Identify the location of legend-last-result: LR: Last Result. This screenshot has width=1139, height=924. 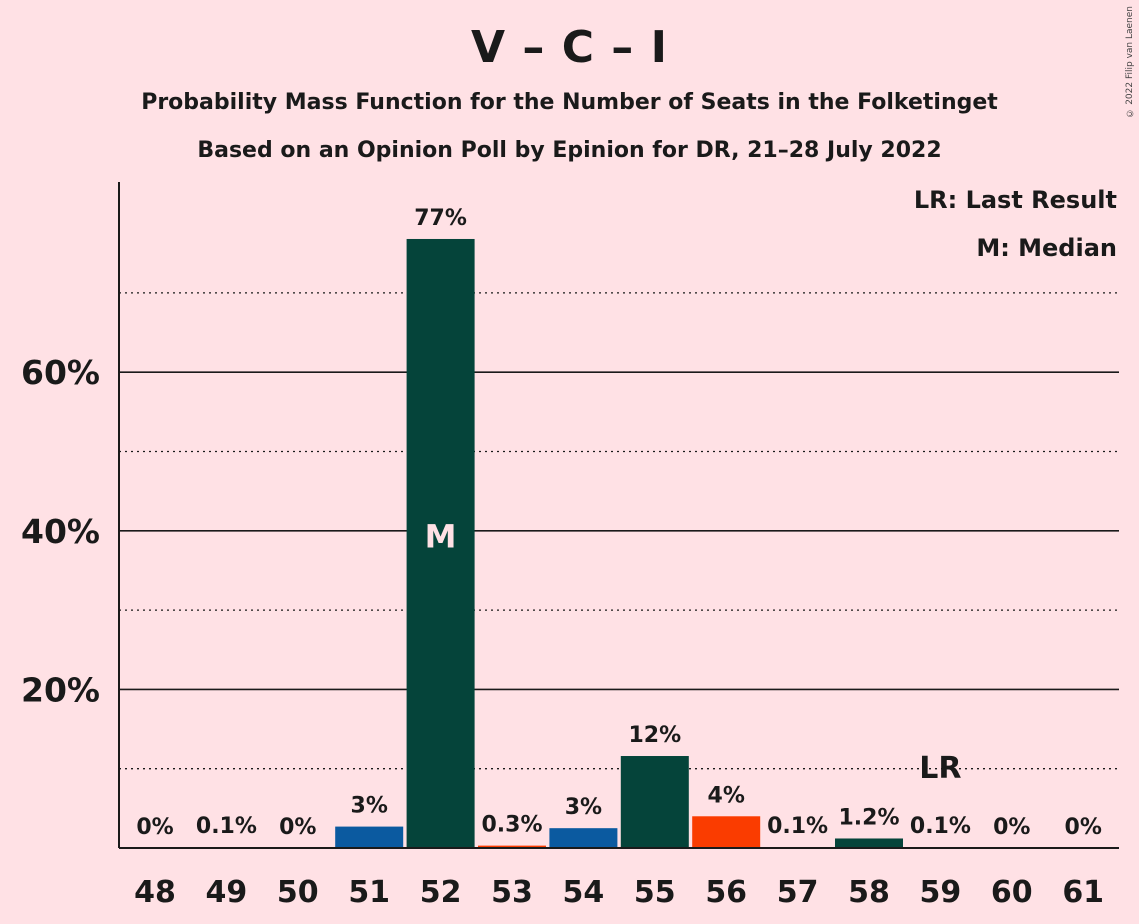
(1015, 200).